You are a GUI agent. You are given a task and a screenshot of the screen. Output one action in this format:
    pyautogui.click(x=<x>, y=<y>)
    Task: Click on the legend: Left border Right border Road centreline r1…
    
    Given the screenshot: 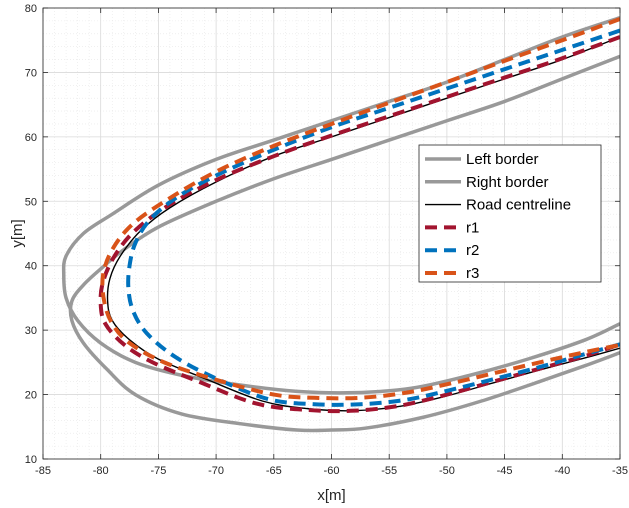 What is the action you would take?
    pyautogui.click(x=510, y=213)
    